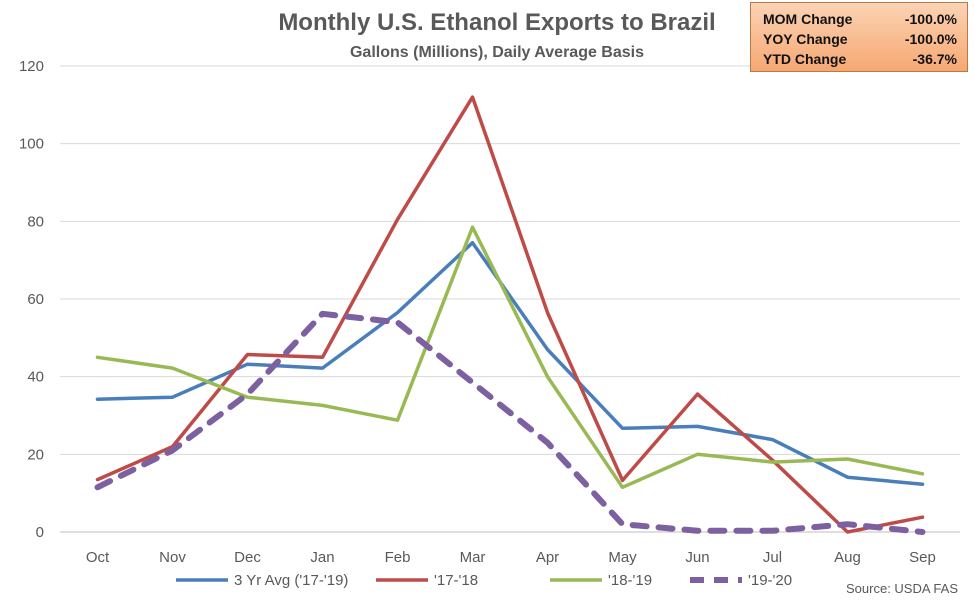 This screenshot has width=975, height=600. What do you see at coordinates (484, 580) in the screenshot?
I see `legend: 3 Yr Avg ('17-'19) '17-'18 '18-'19 '19-'20` at bounding box center [484, 580].